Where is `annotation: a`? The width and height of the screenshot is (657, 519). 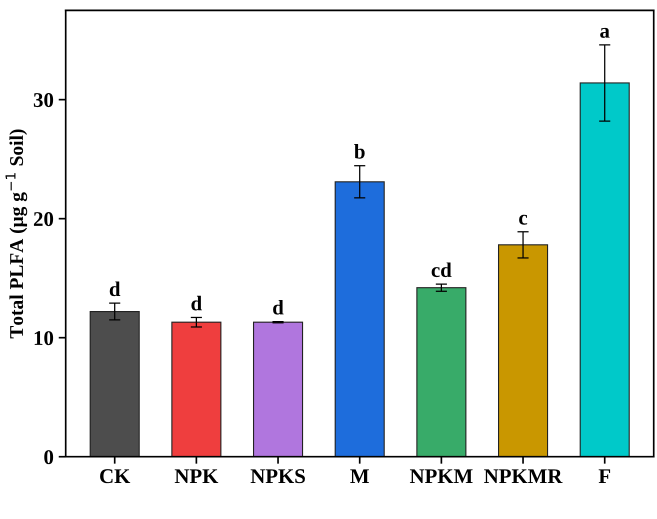 annotation: a is located at coordinates (605, 33).